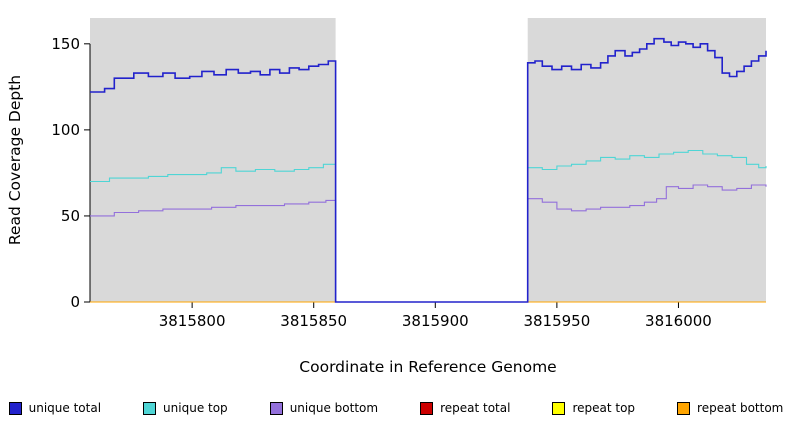 This screenshot has width=792, height=432. Describe the element at coordinates (65, 44) in the screenshot. I see `y-tick-label: 150` at that location.